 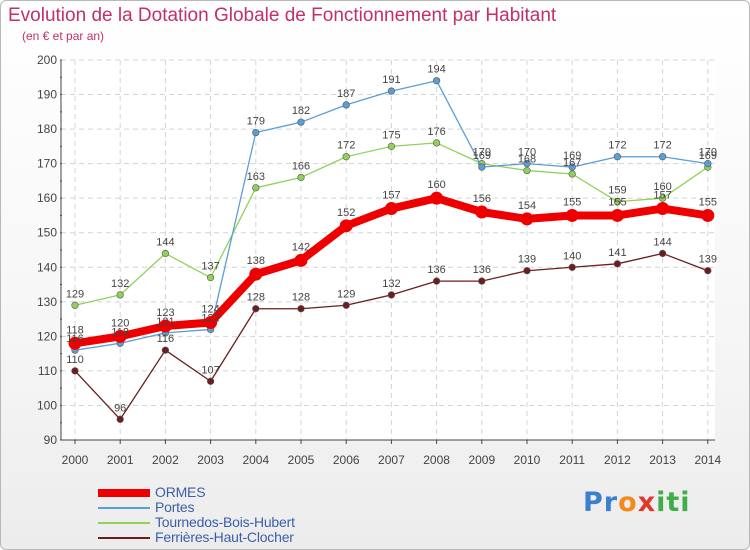 I want to click on y-tick-label: 90, so click(x=51, y=440).